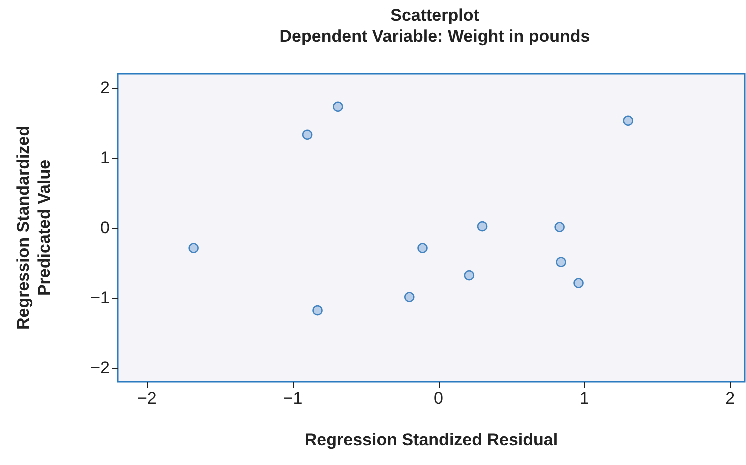 This screenshot has height=465, width=746. I want to click on x-tick-label: −1, so click(293, 398).